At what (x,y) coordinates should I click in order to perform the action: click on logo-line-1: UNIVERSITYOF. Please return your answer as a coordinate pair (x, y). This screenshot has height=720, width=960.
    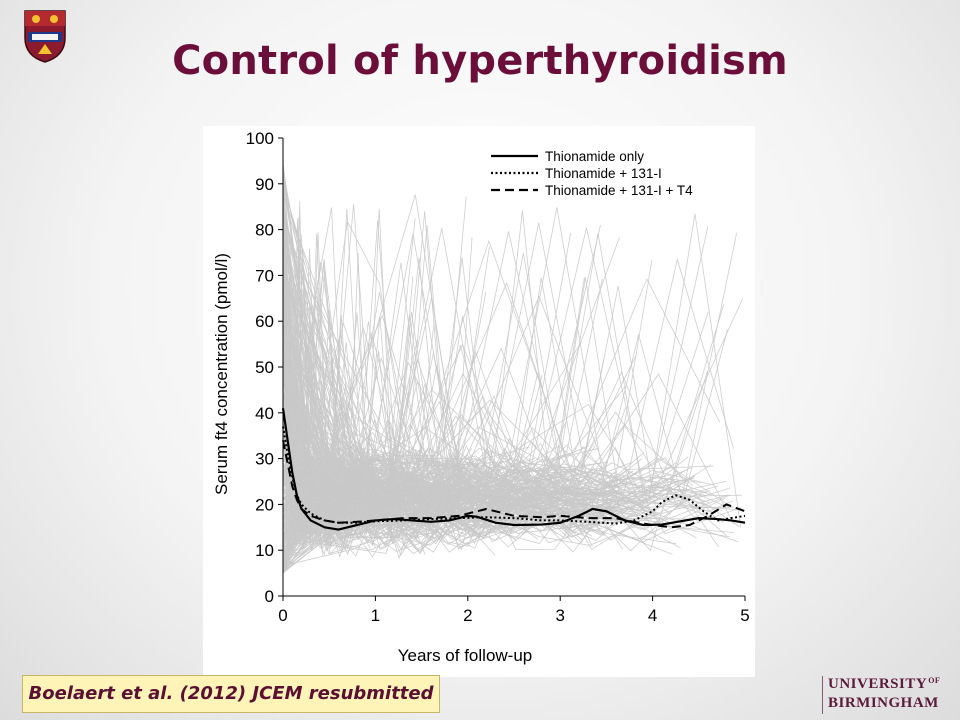
    Looking at the image, I should click on (884, 684).